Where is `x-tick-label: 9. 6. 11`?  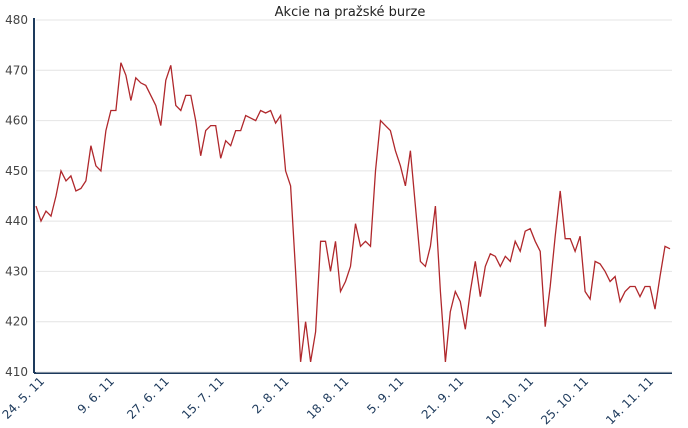 x-tick-label: 9. 6. 11 is located at coordinates (96, 395).